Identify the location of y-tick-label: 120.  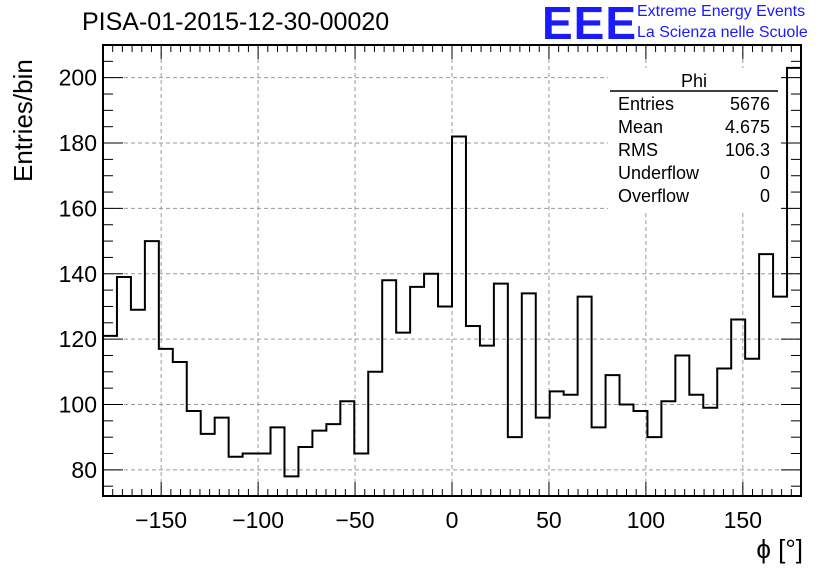
(78, 339).